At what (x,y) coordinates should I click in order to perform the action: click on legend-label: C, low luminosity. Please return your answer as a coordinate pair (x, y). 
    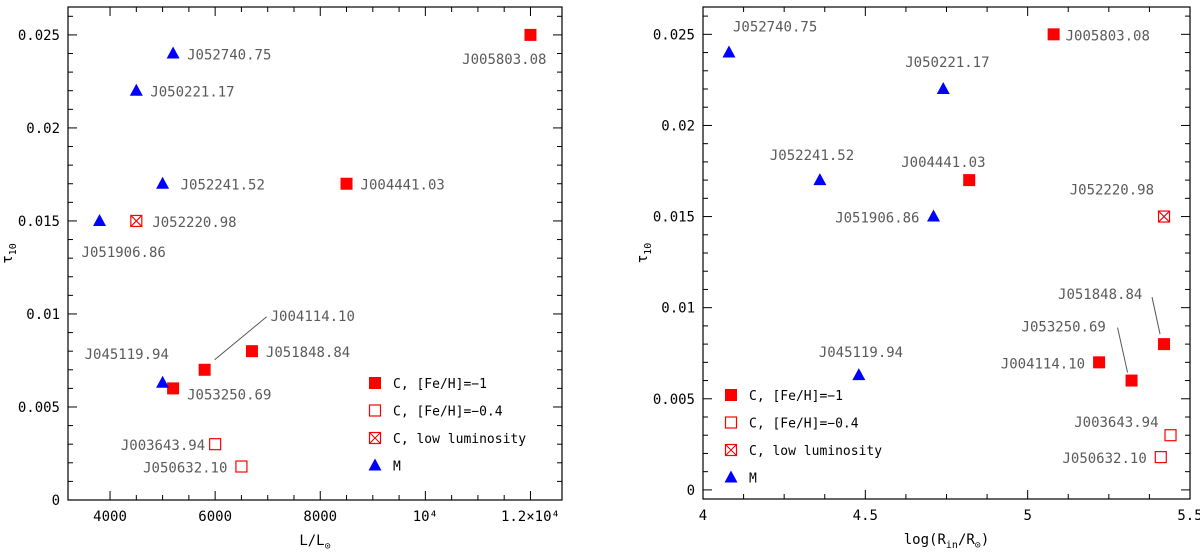
    Looking at the image, I should click on (459, 439).